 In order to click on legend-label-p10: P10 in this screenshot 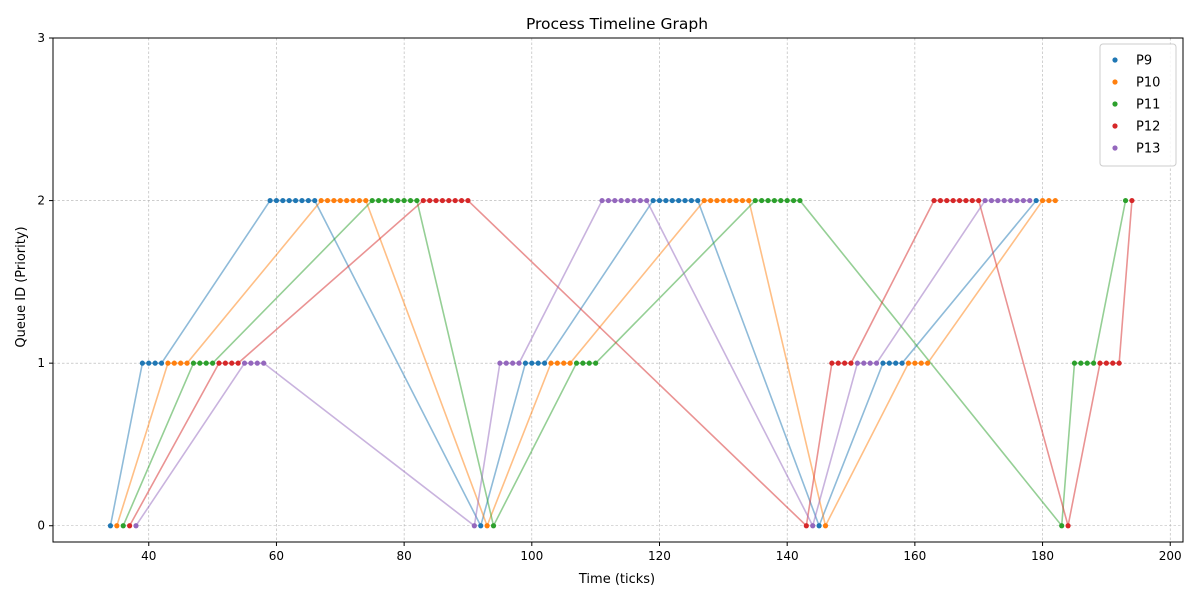, I will do `click(1148, 83)`.